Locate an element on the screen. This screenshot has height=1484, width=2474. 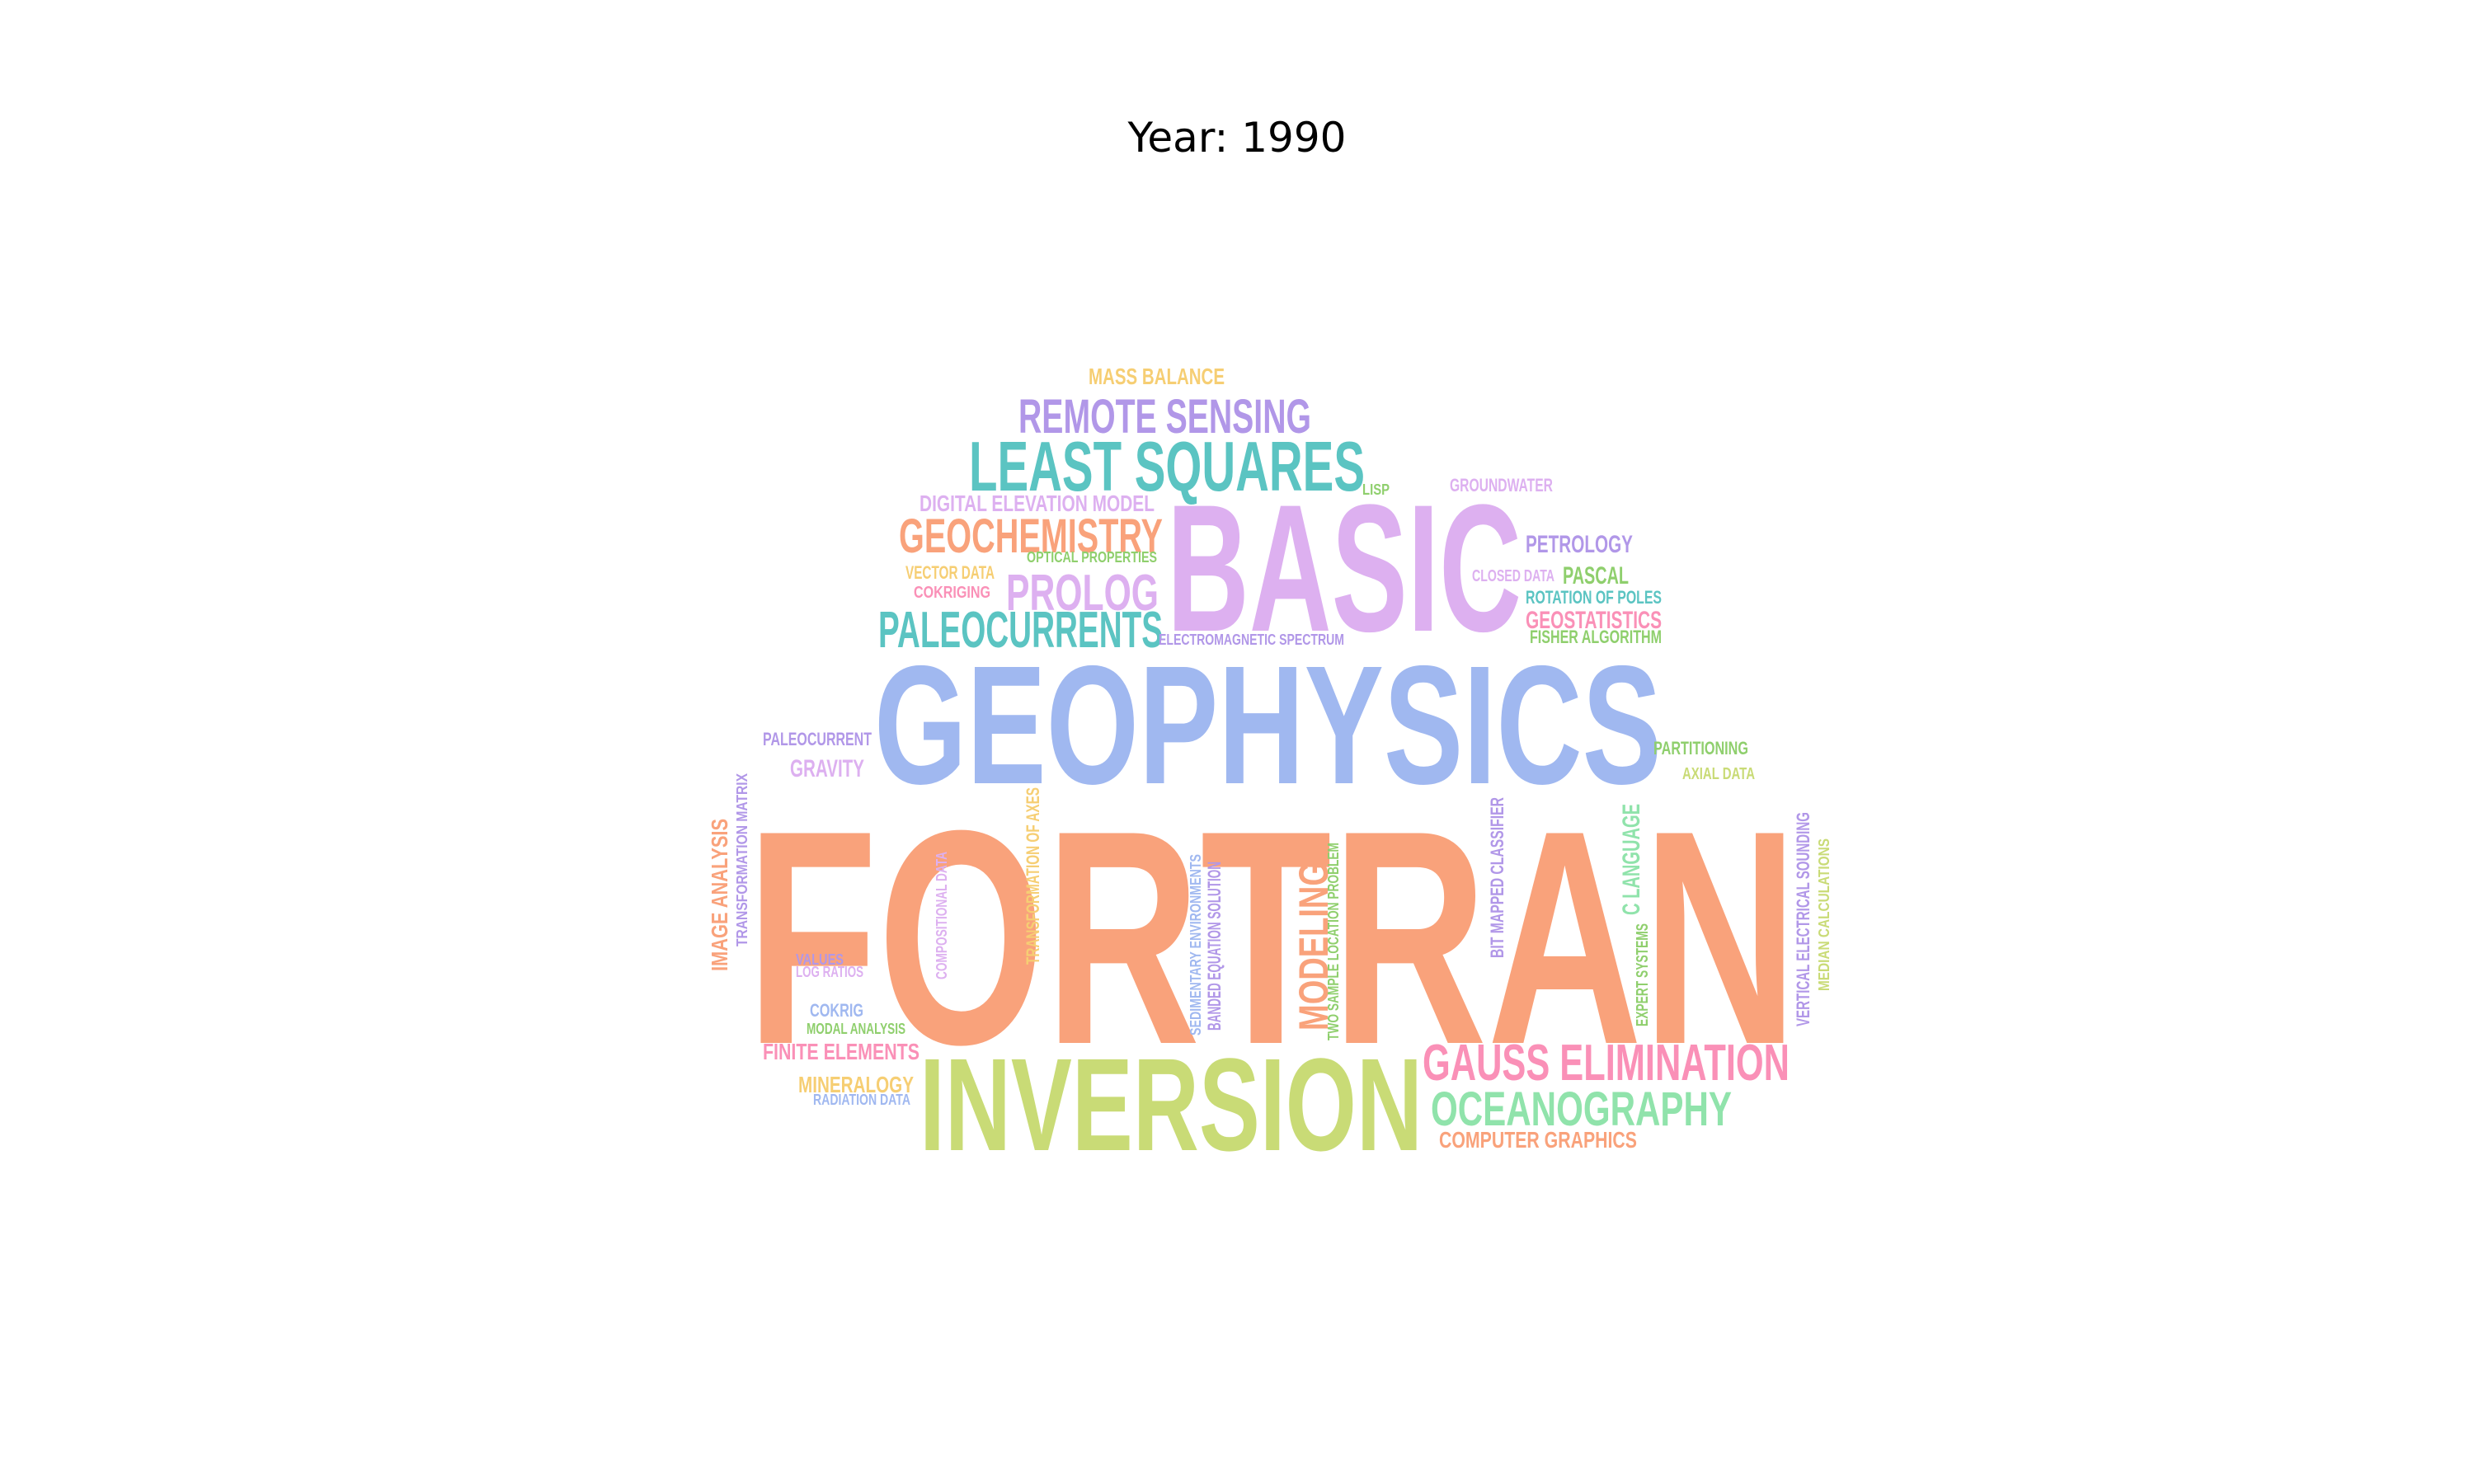
word-c-language: C LANGUAGE is located at coordinates (1631, 860).